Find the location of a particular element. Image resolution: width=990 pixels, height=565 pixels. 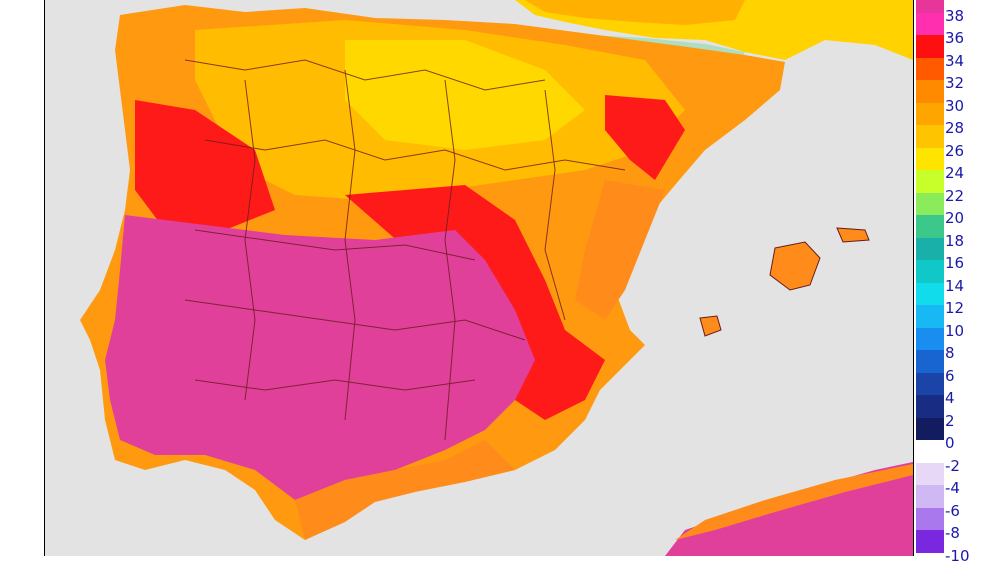

legend-label: 20 is located at coordinates (955, 218).